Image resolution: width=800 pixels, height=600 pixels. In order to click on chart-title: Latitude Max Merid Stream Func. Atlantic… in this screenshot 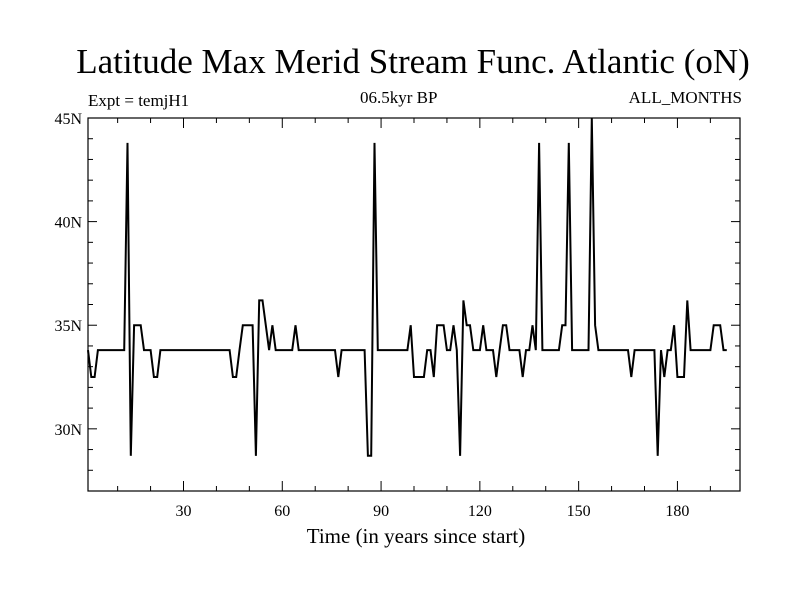, I will do `click(413, 61)`.